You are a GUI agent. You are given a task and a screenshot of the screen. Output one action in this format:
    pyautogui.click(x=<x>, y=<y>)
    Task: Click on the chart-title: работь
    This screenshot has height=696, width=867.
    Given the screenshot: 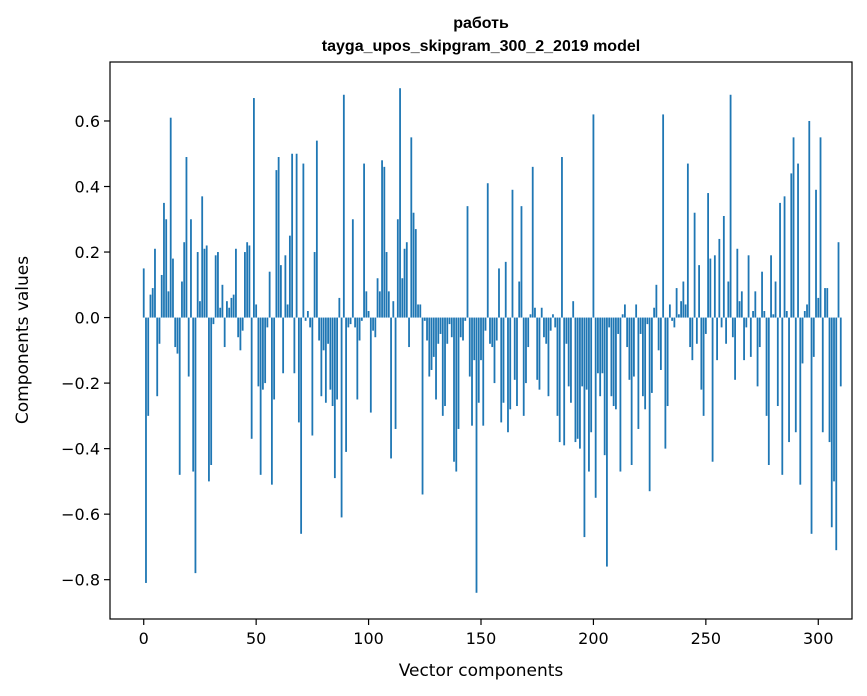 What is the action you would take?
    pyautogui.click(x=481, y=23)
    